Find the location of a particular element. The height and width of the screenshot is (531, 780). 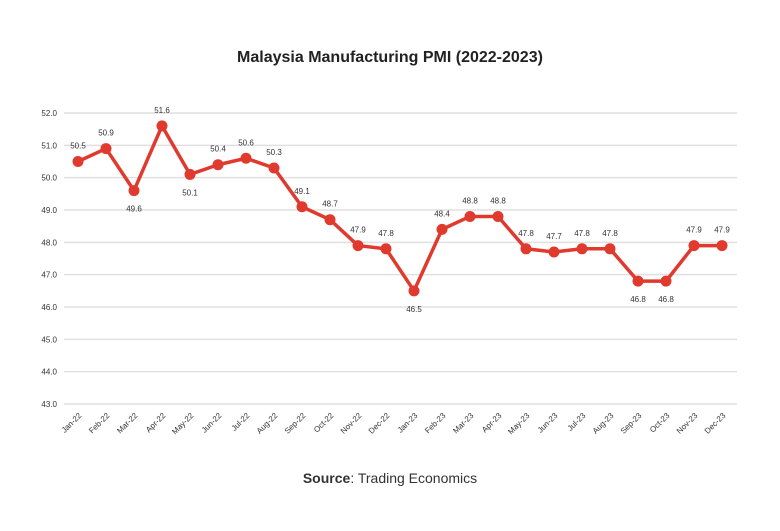

data-label: 50.4 is located at coordinates (218, 149).